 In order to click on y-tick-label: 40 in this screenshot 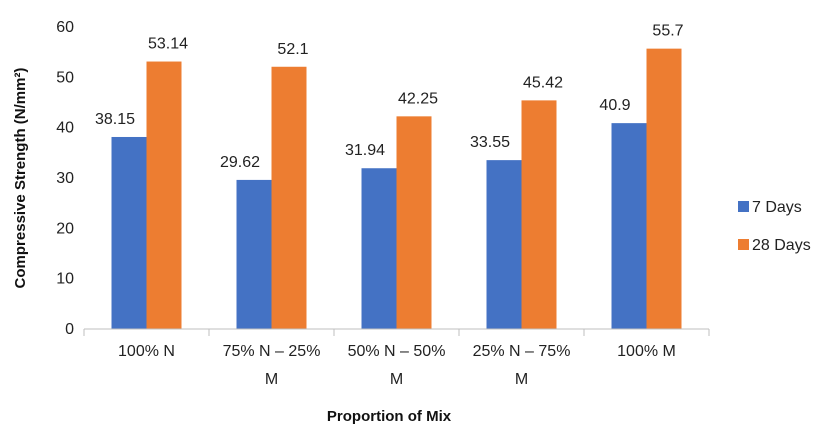, I will do `click(65, 128)`.